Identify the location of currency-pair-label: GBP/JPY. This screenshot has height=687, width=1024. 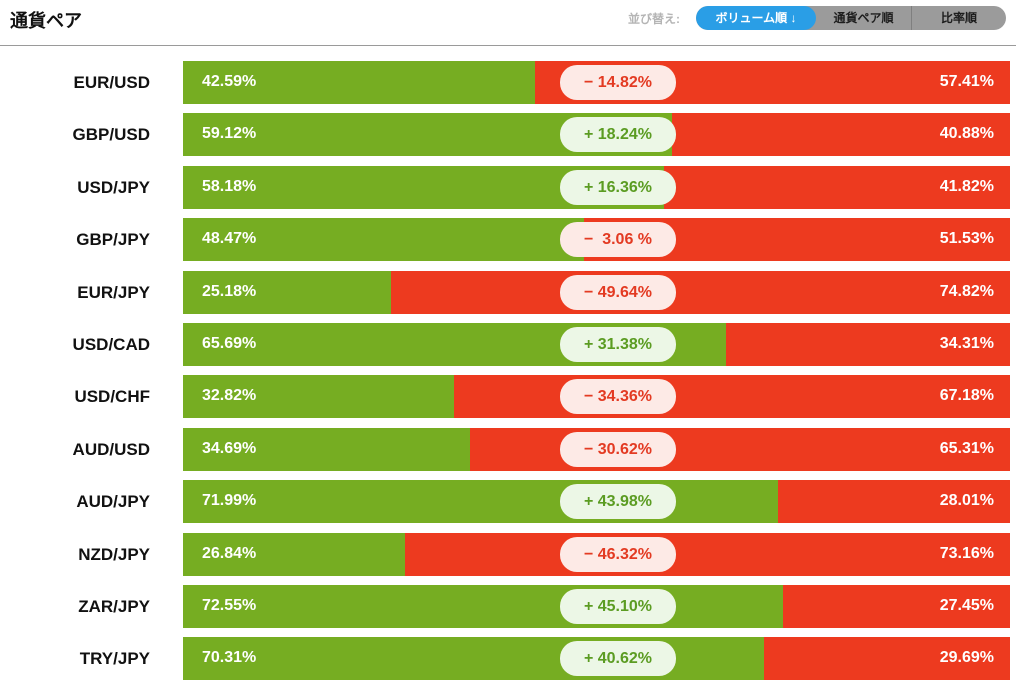
(113, 239).